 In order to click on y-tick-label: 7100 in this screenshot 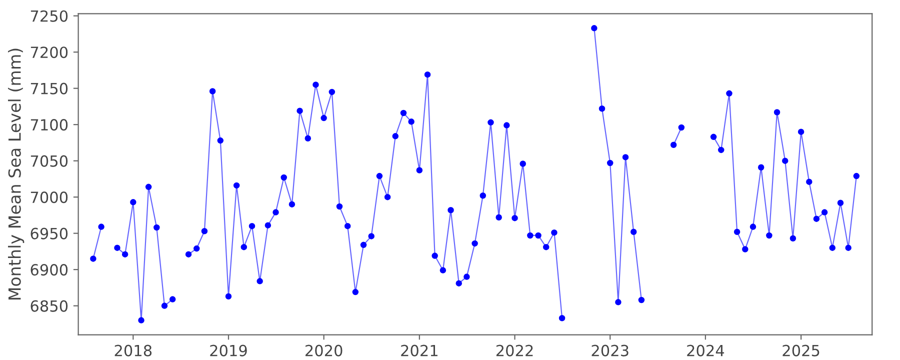, I will do `click(49, 125)`.